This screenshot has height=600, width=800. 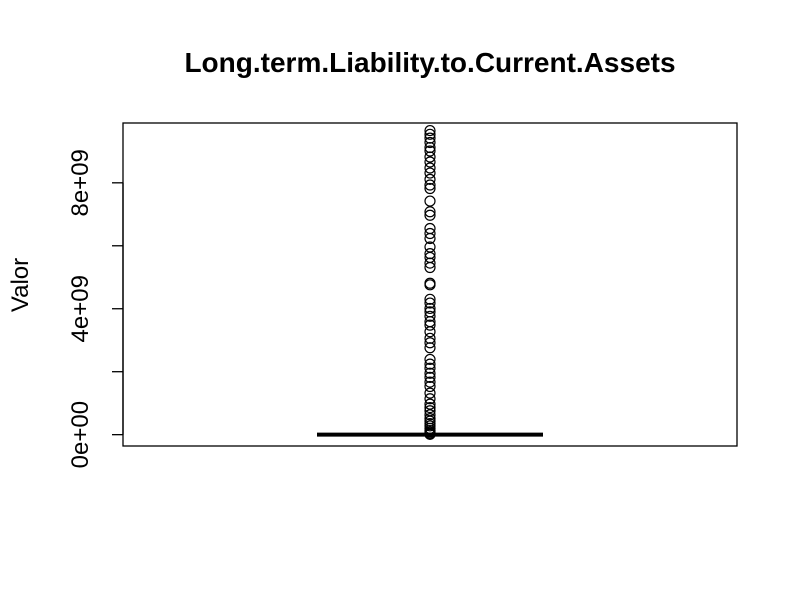 I want to click on y-tick-label: 8e+09, so click(x=80, y=182).